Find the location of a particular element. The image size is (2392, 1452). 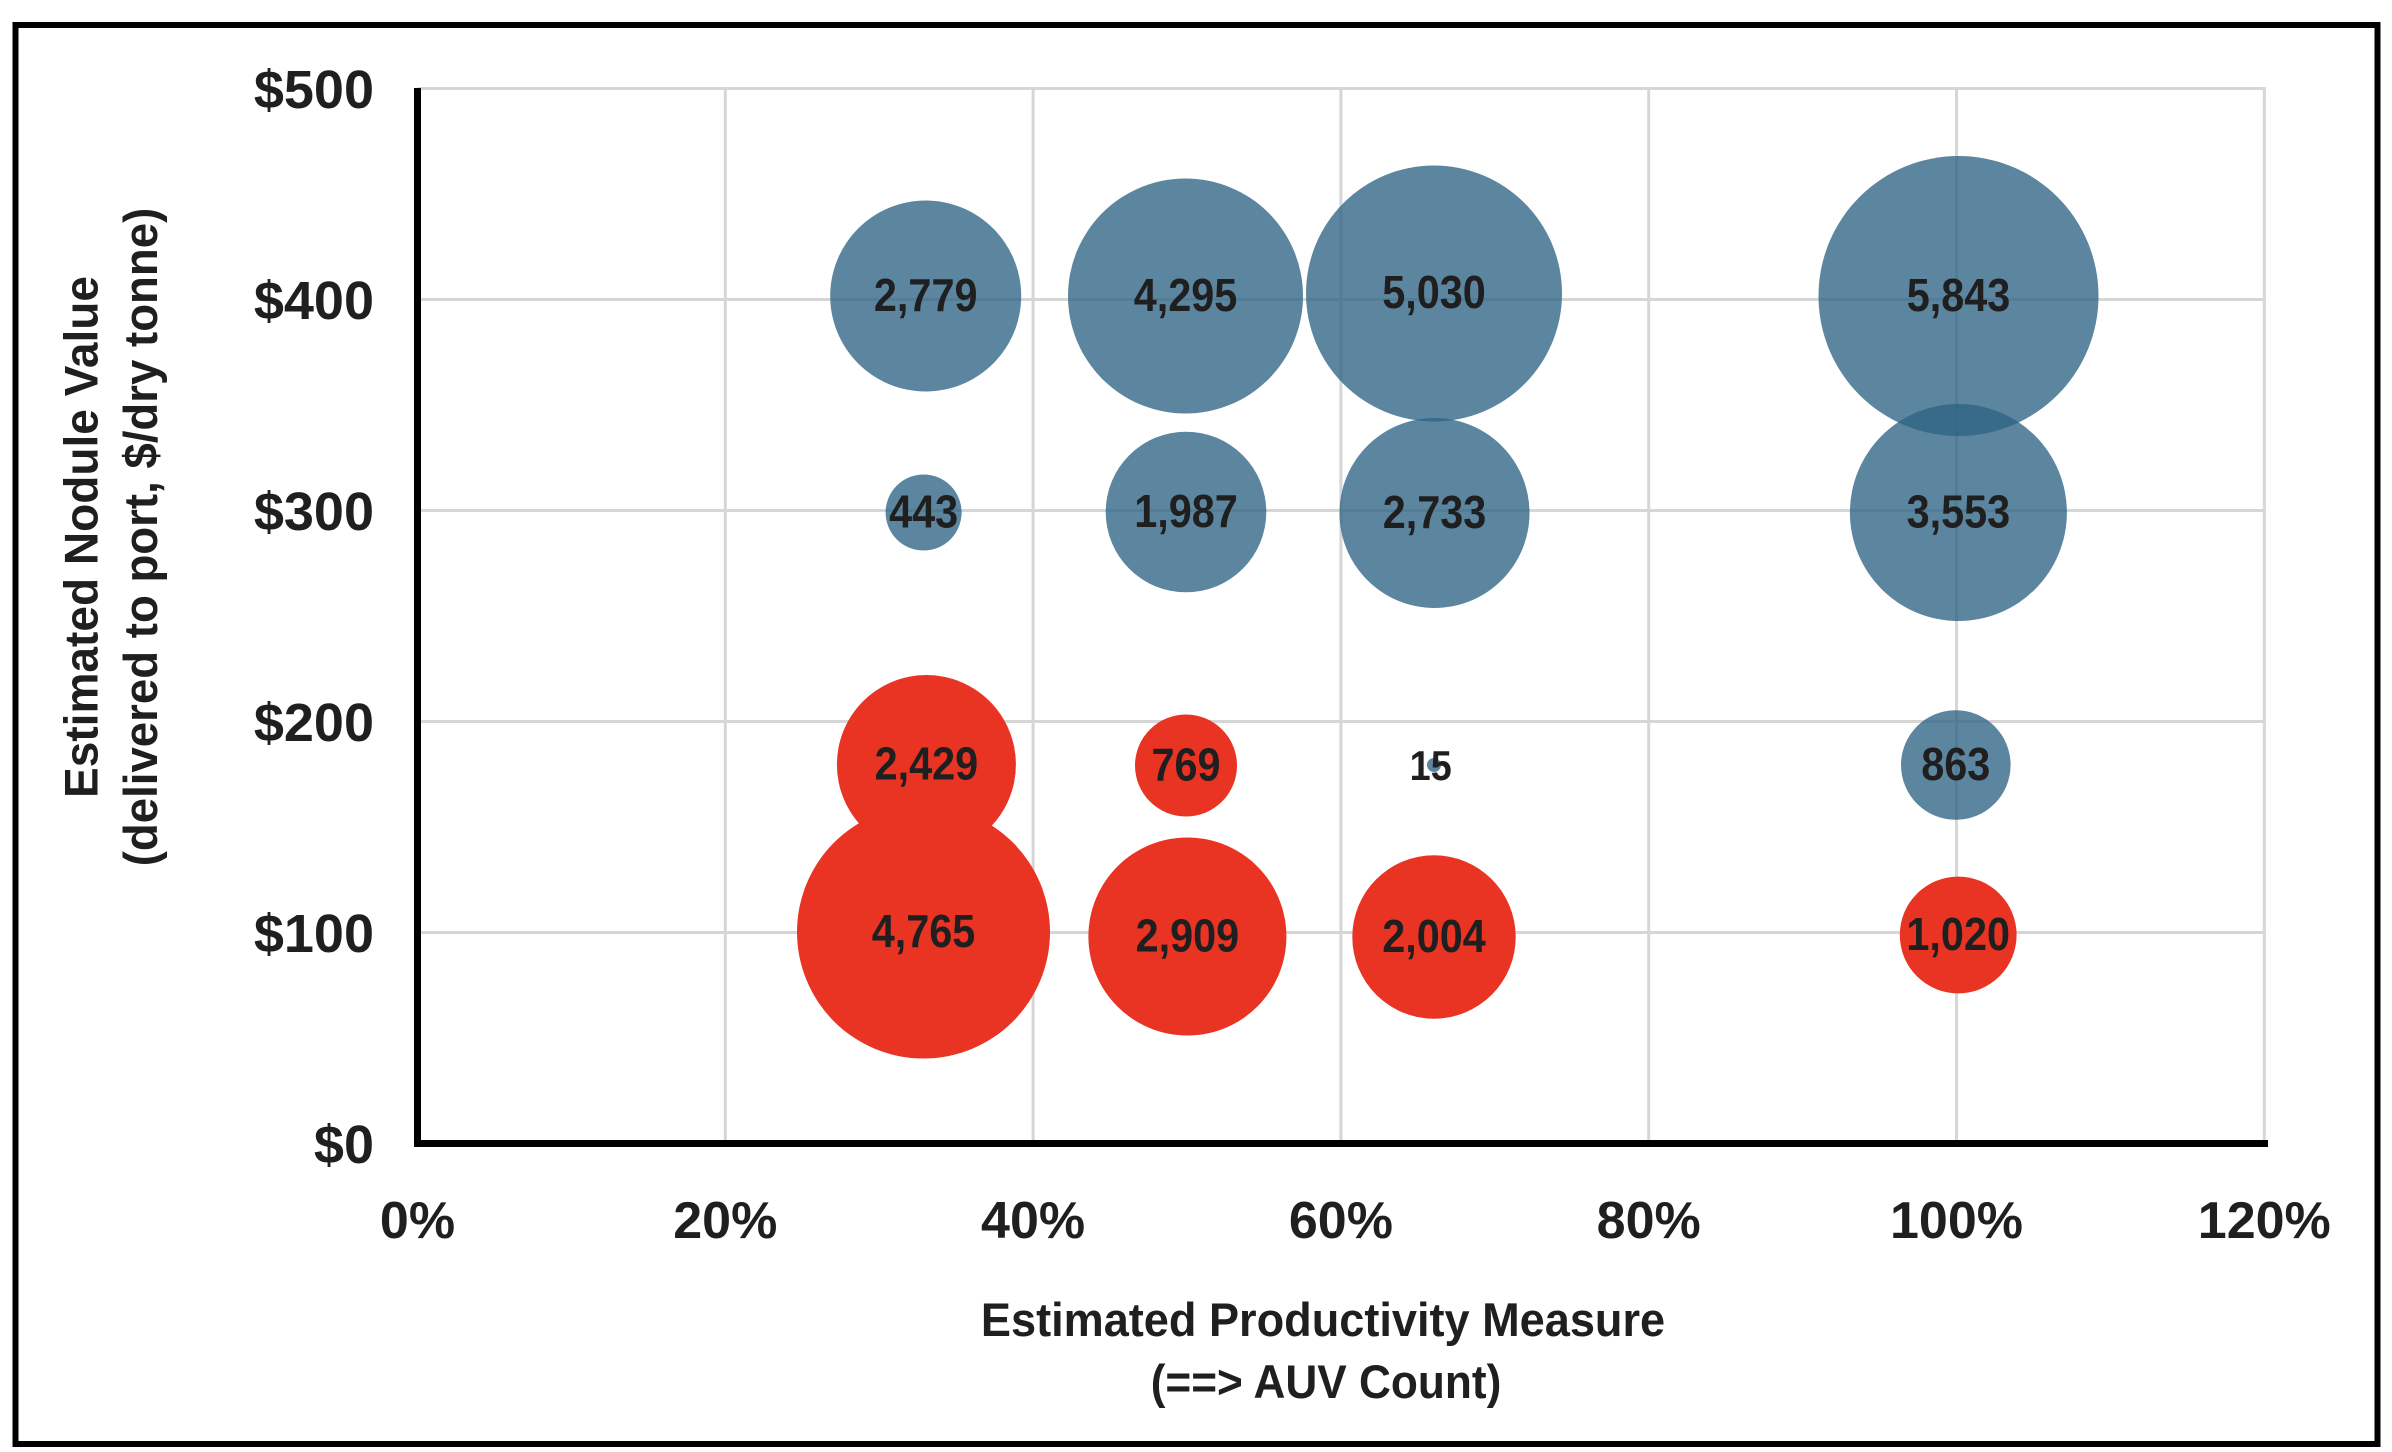

svg-text: 1,020 is located at coordinates (1958, 935).